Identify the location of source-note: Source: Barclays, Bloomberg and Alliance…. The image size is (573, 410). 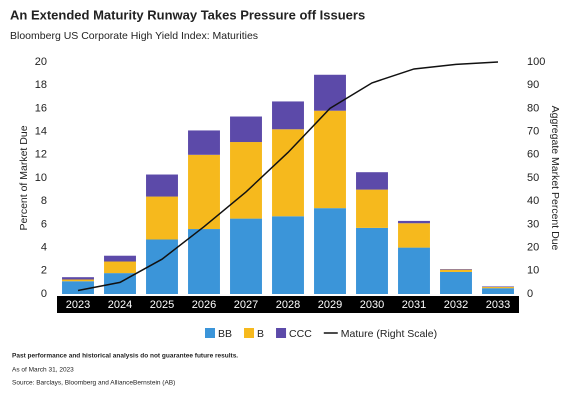
(93, 383).